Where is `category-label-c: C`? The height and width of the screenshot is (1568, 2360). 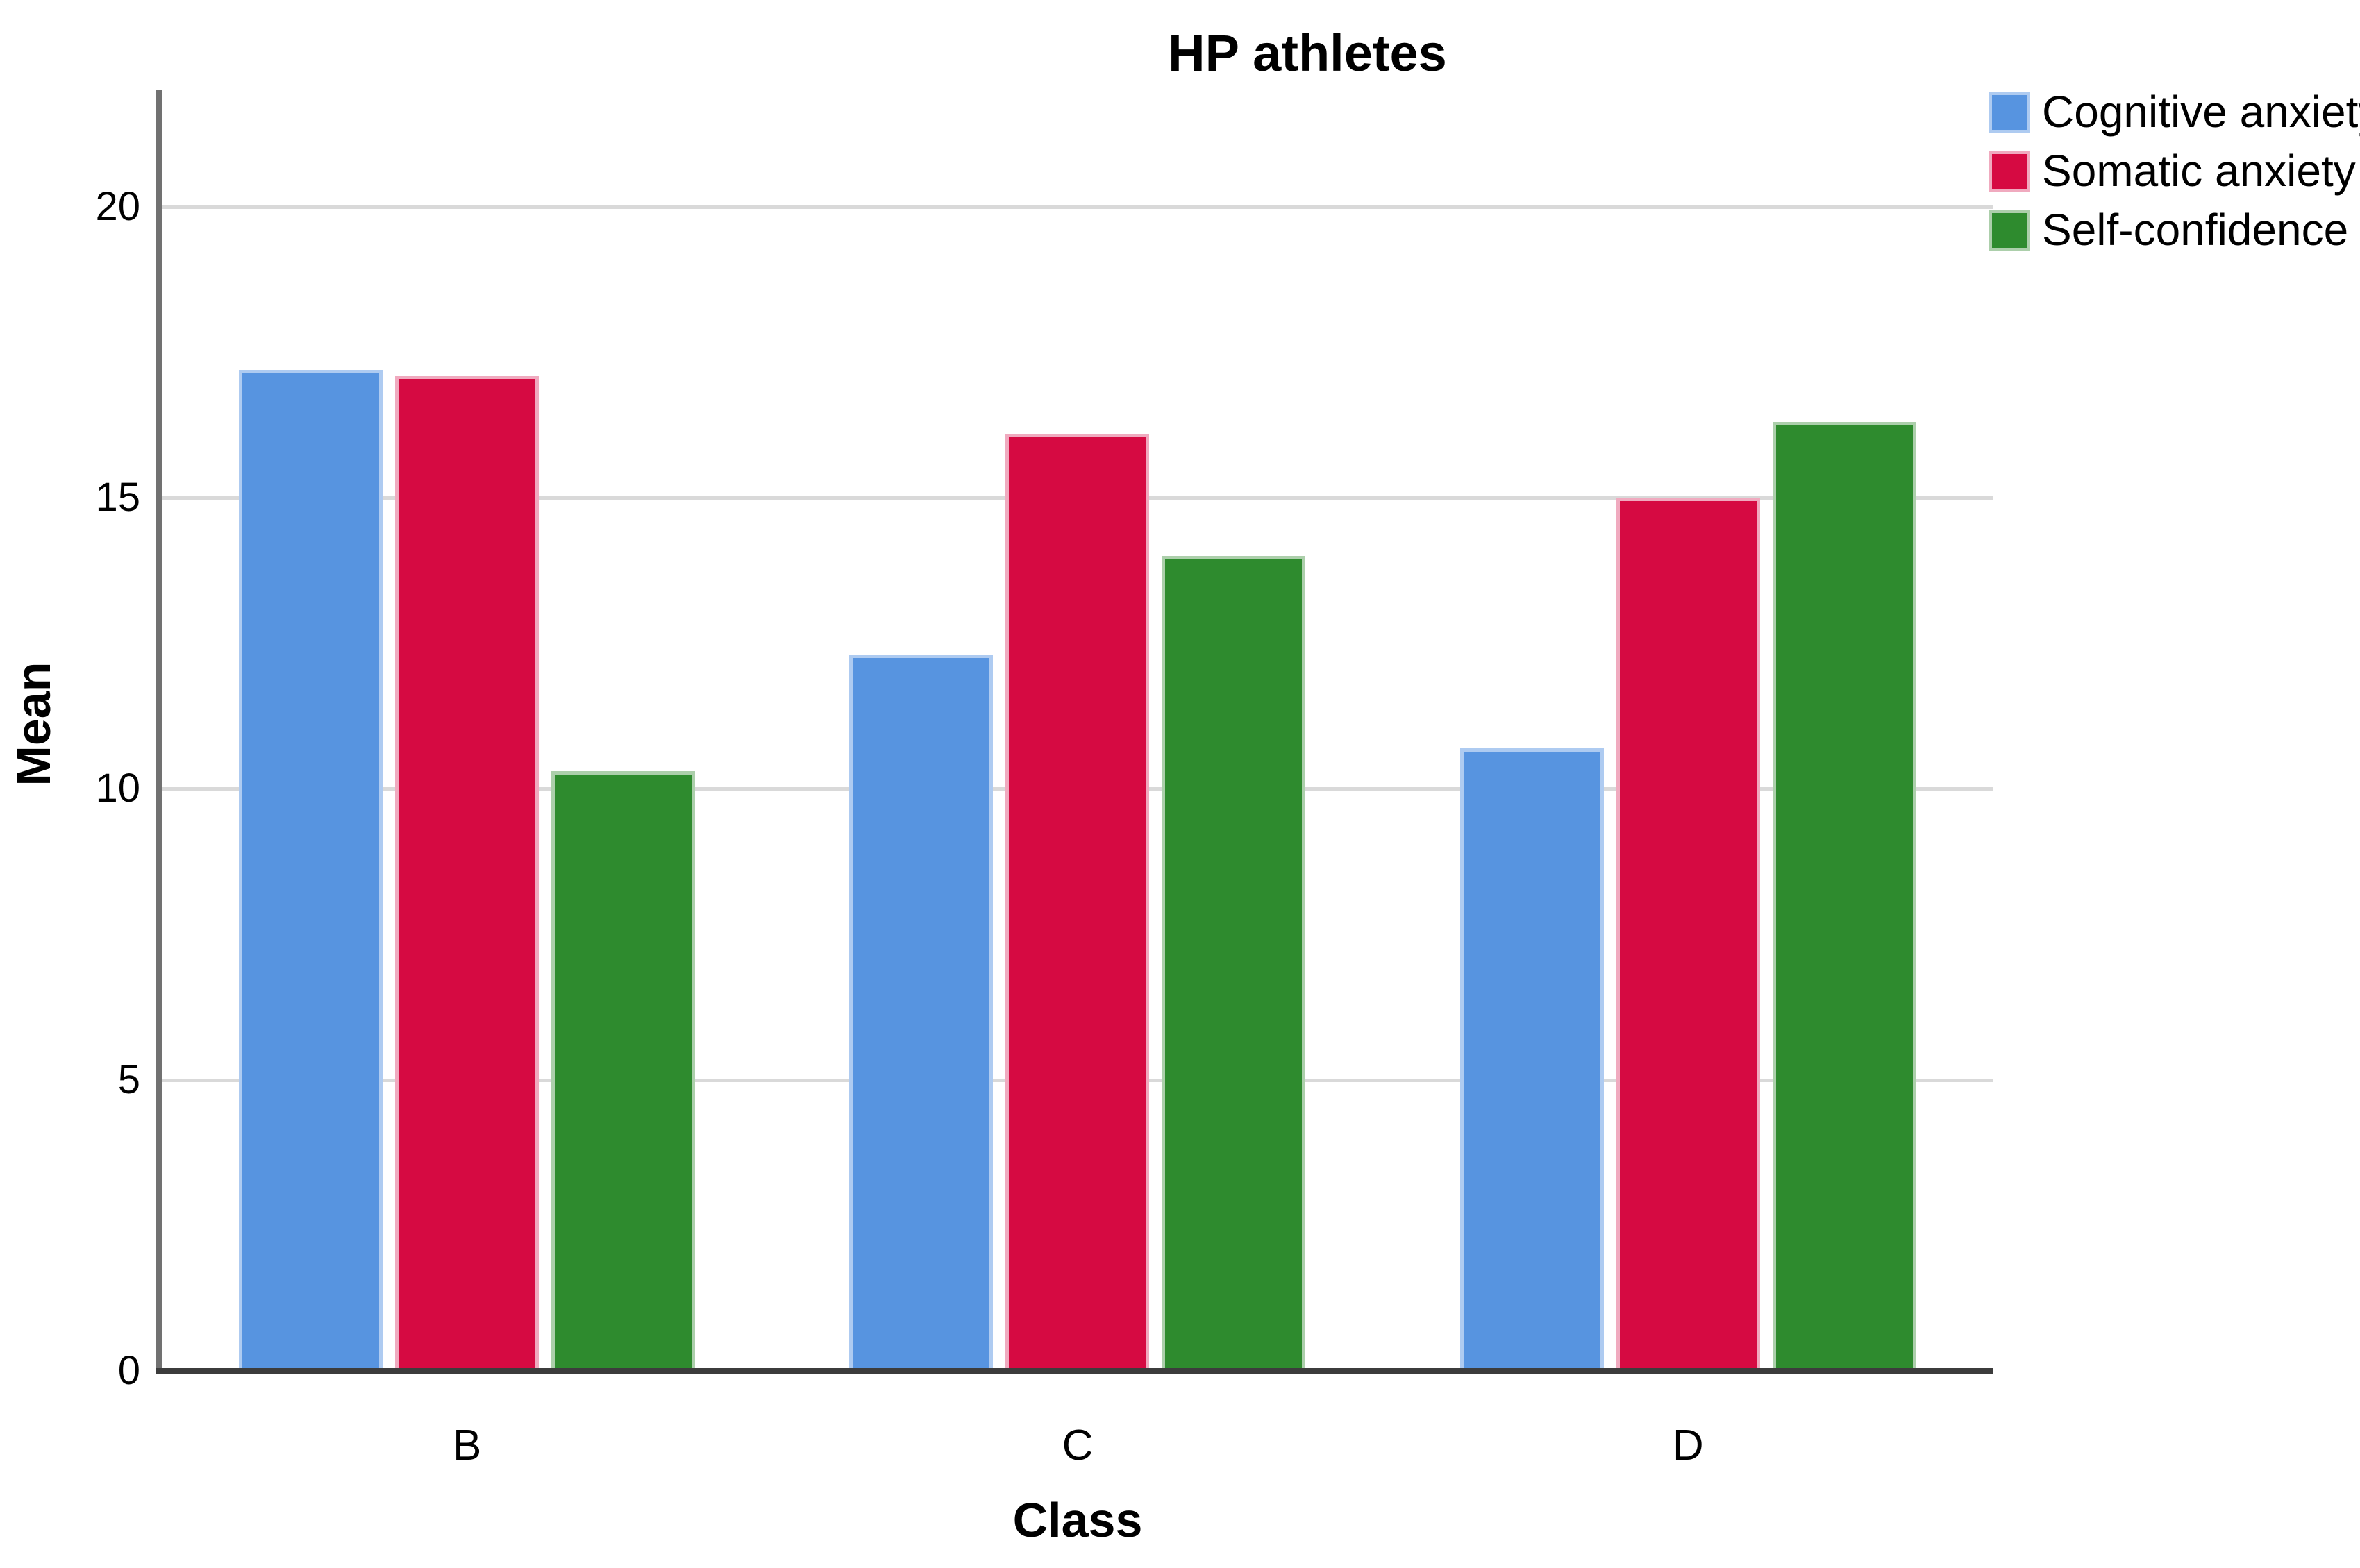 category-label-c: C is located at coordinates (1078, 1445).